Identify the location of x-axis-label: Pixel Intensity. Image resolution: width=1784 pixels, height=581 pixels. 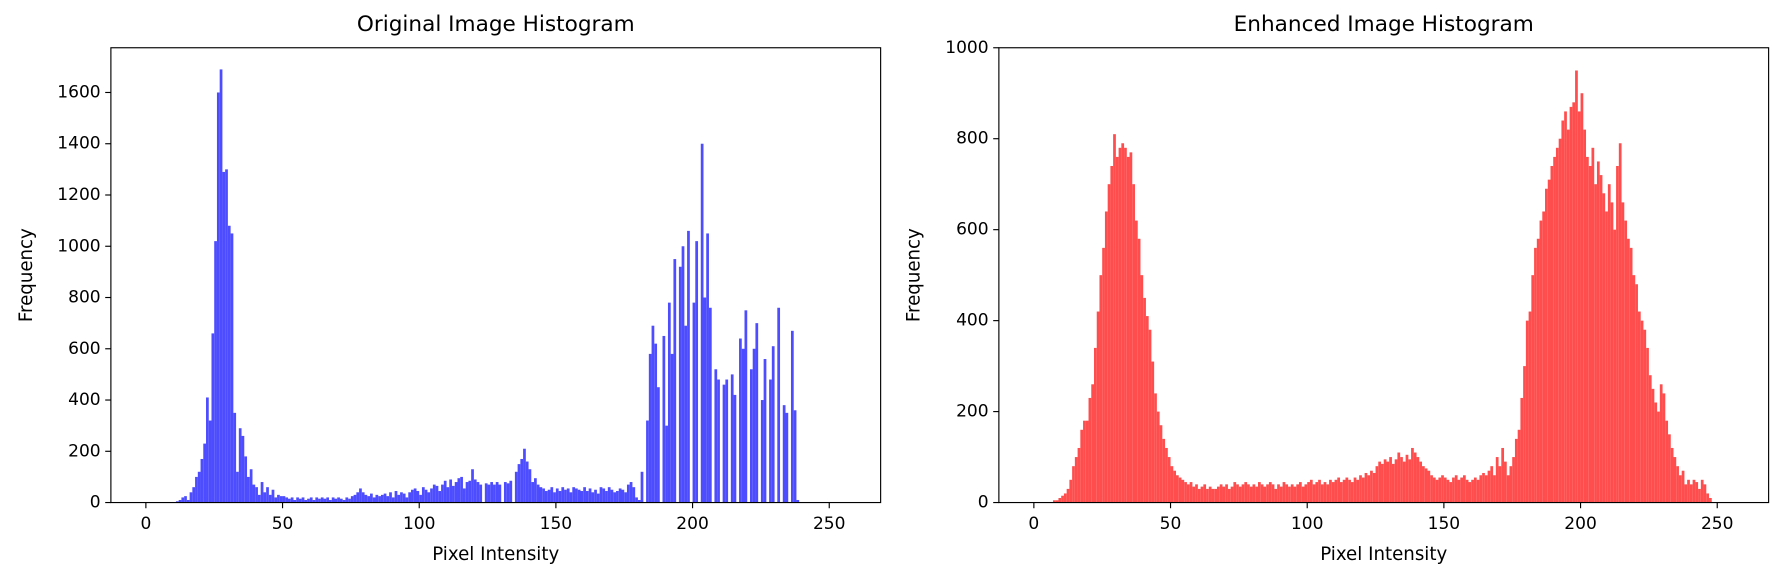
(1383, 554).